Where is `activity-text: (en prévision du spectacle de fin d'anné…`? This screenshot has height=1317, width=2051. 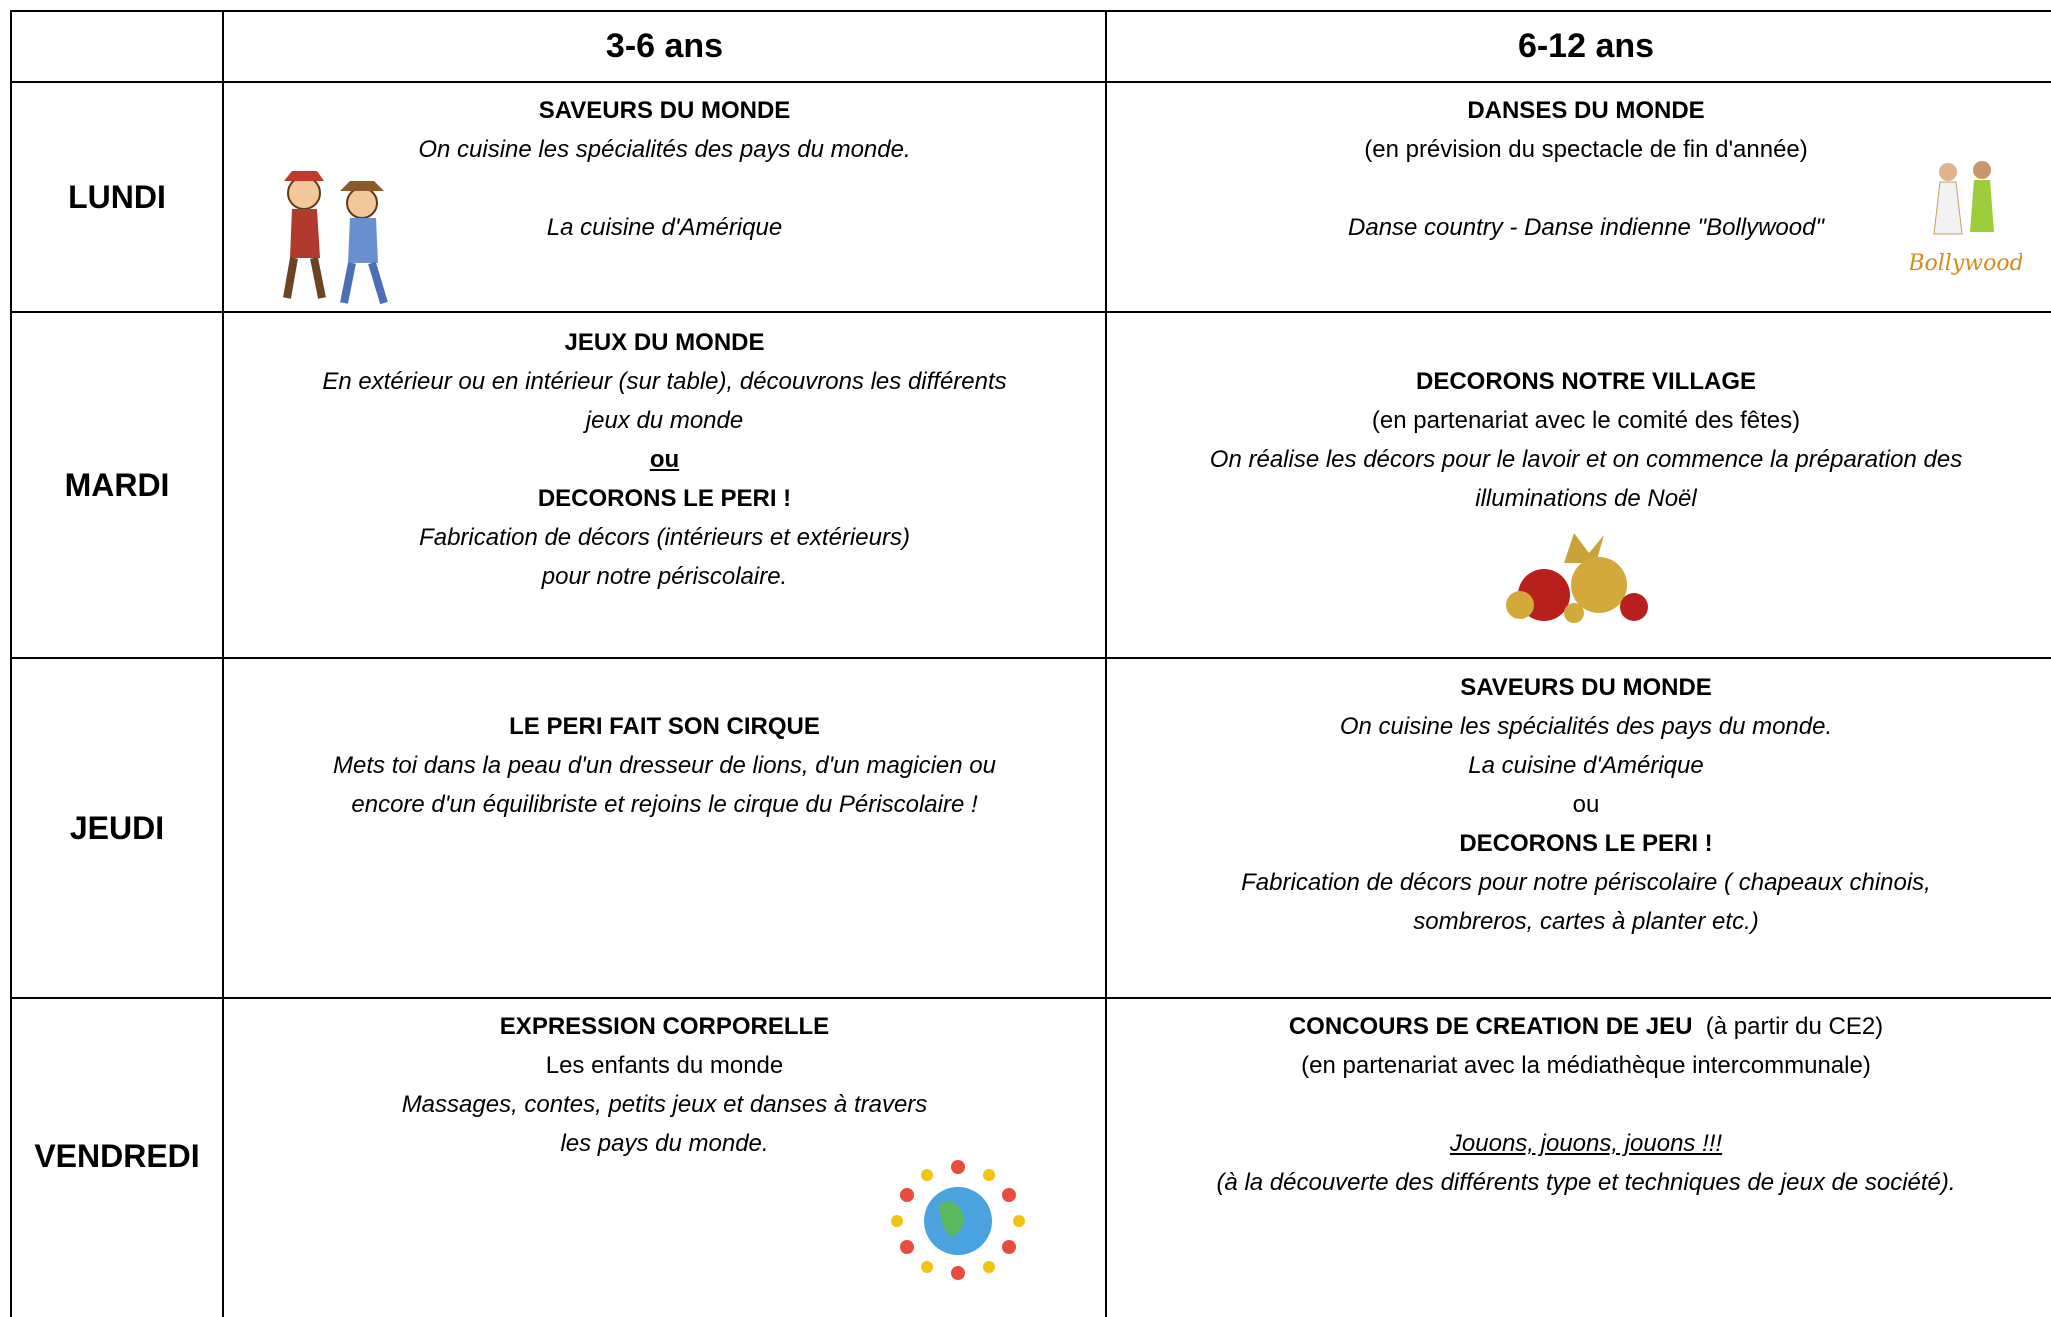
activity-text: (en prévision du spectacle de fin d'anné… is located at coordinates (1586, 149).